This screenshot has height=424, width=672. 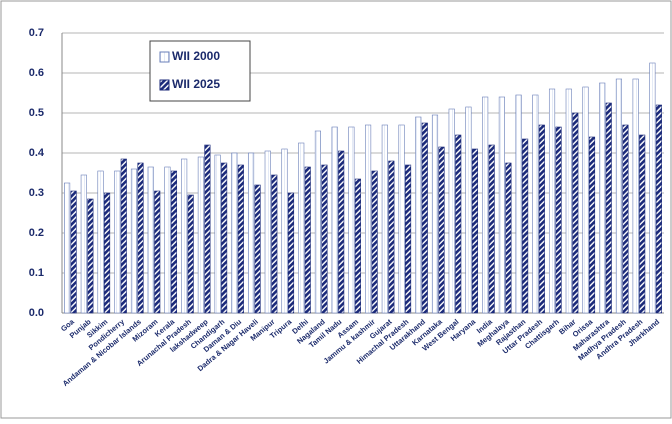 What do you see at coordinates (196, 84) in the screenshot?
I see `legend-label: WII 2025` at bounding box center [196, 84].